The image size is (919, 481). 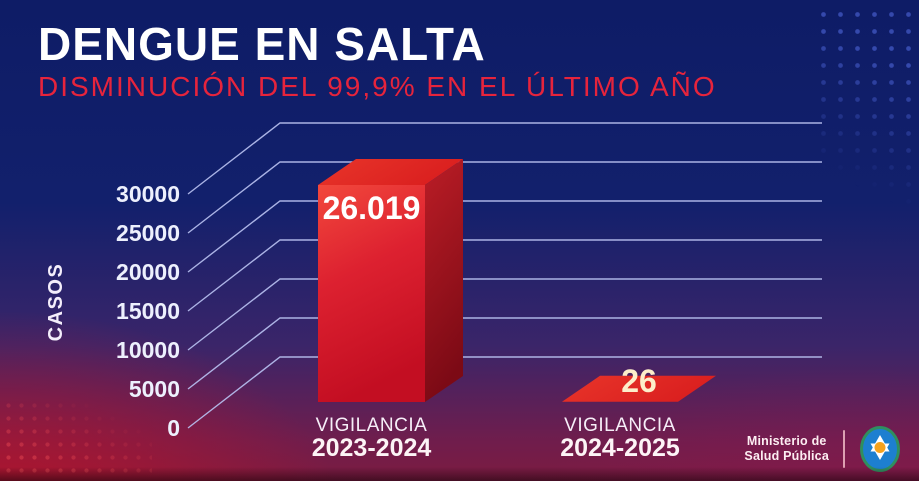 What do you see at coordinates (620, 448) in the screenshot?
I see `category-label-line2: 2024-2025` at bounding box center [620, 448].